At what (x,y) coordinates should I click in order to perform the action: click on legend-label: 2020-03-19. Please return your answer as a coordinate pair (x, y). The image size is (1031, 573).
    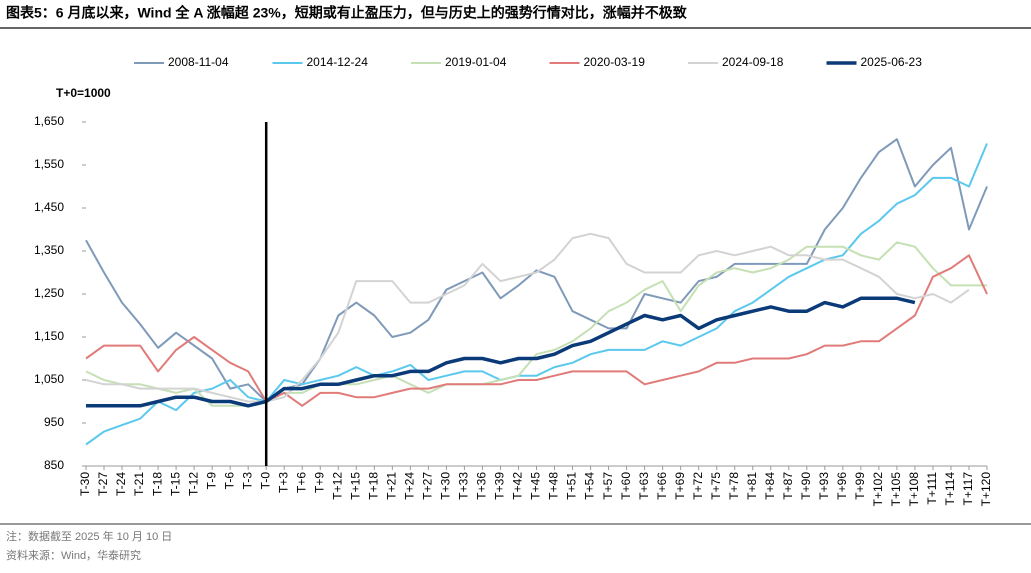
    Looking at the image, I should click on (615, 62).